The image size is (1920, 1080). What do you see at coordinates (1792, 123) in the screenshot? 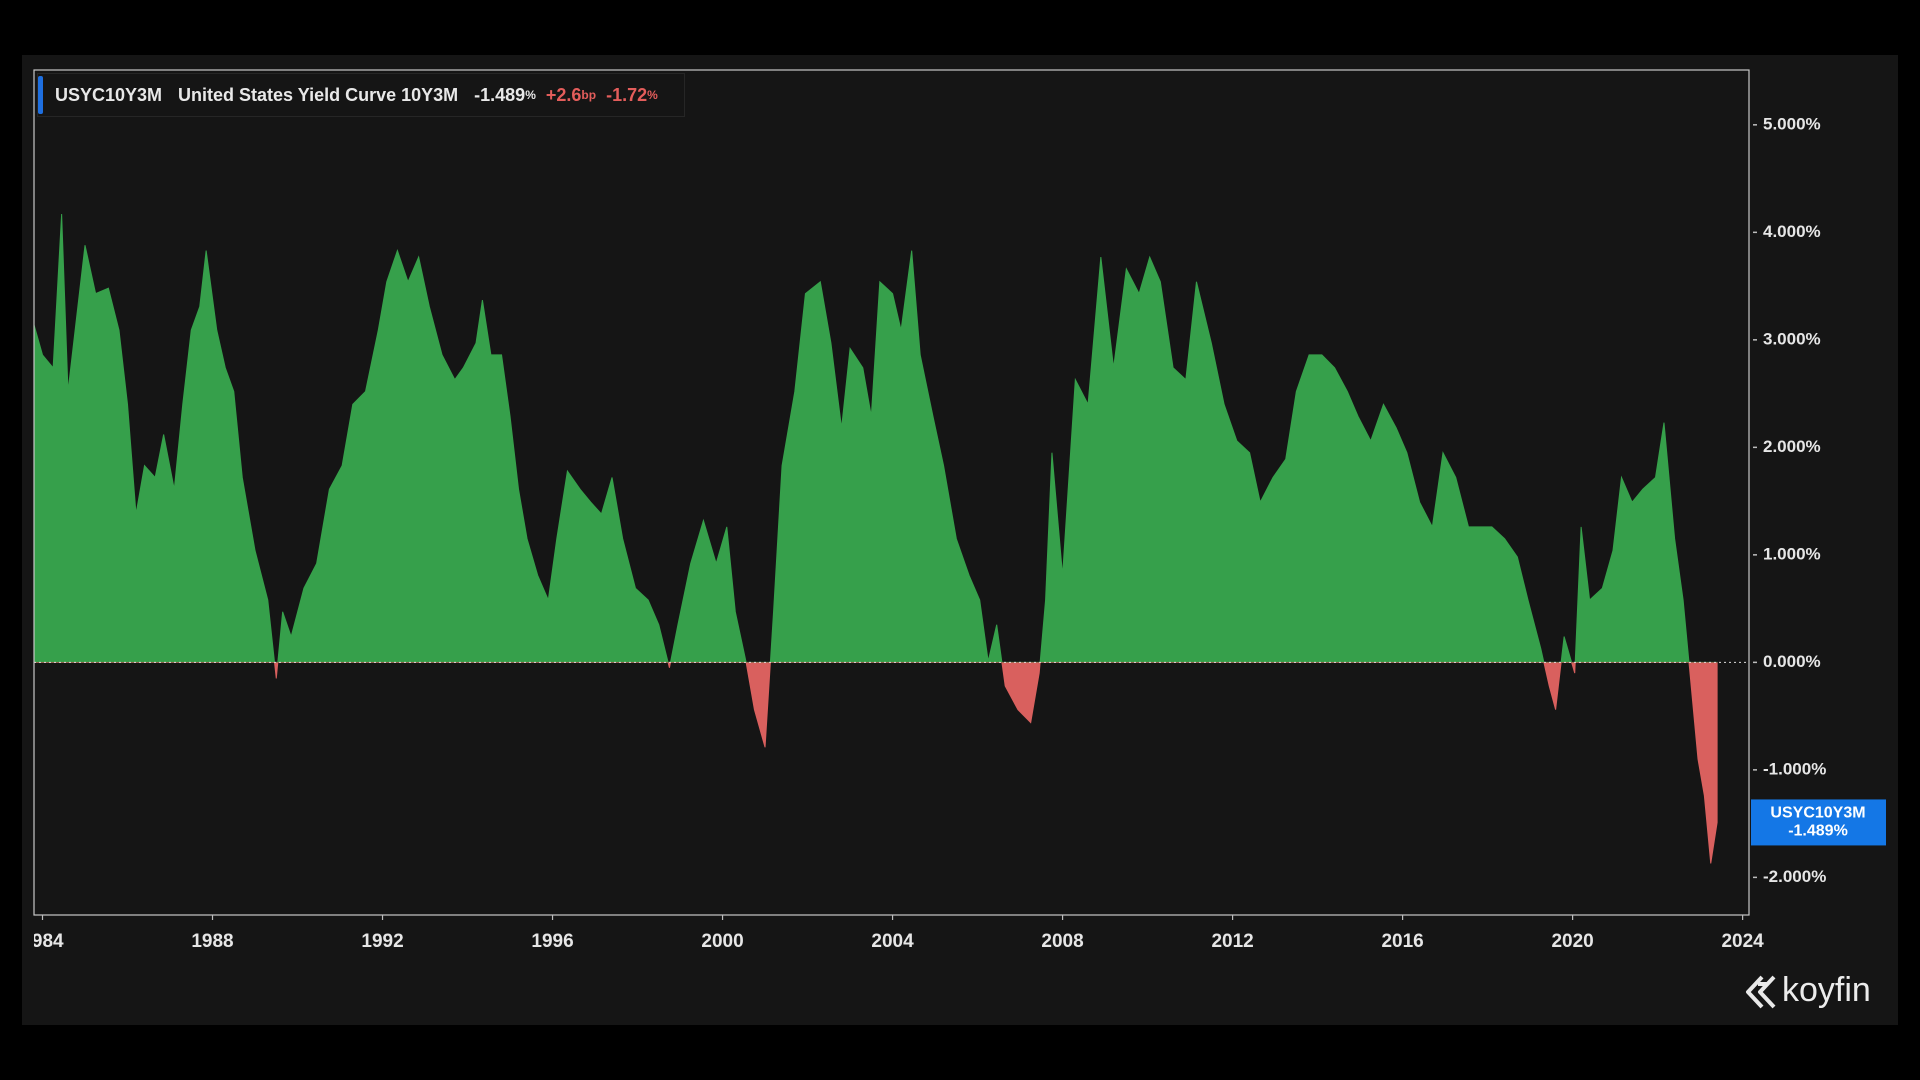
I see `y-tick-label: 5.000%` at bounding box center [1792, 123].